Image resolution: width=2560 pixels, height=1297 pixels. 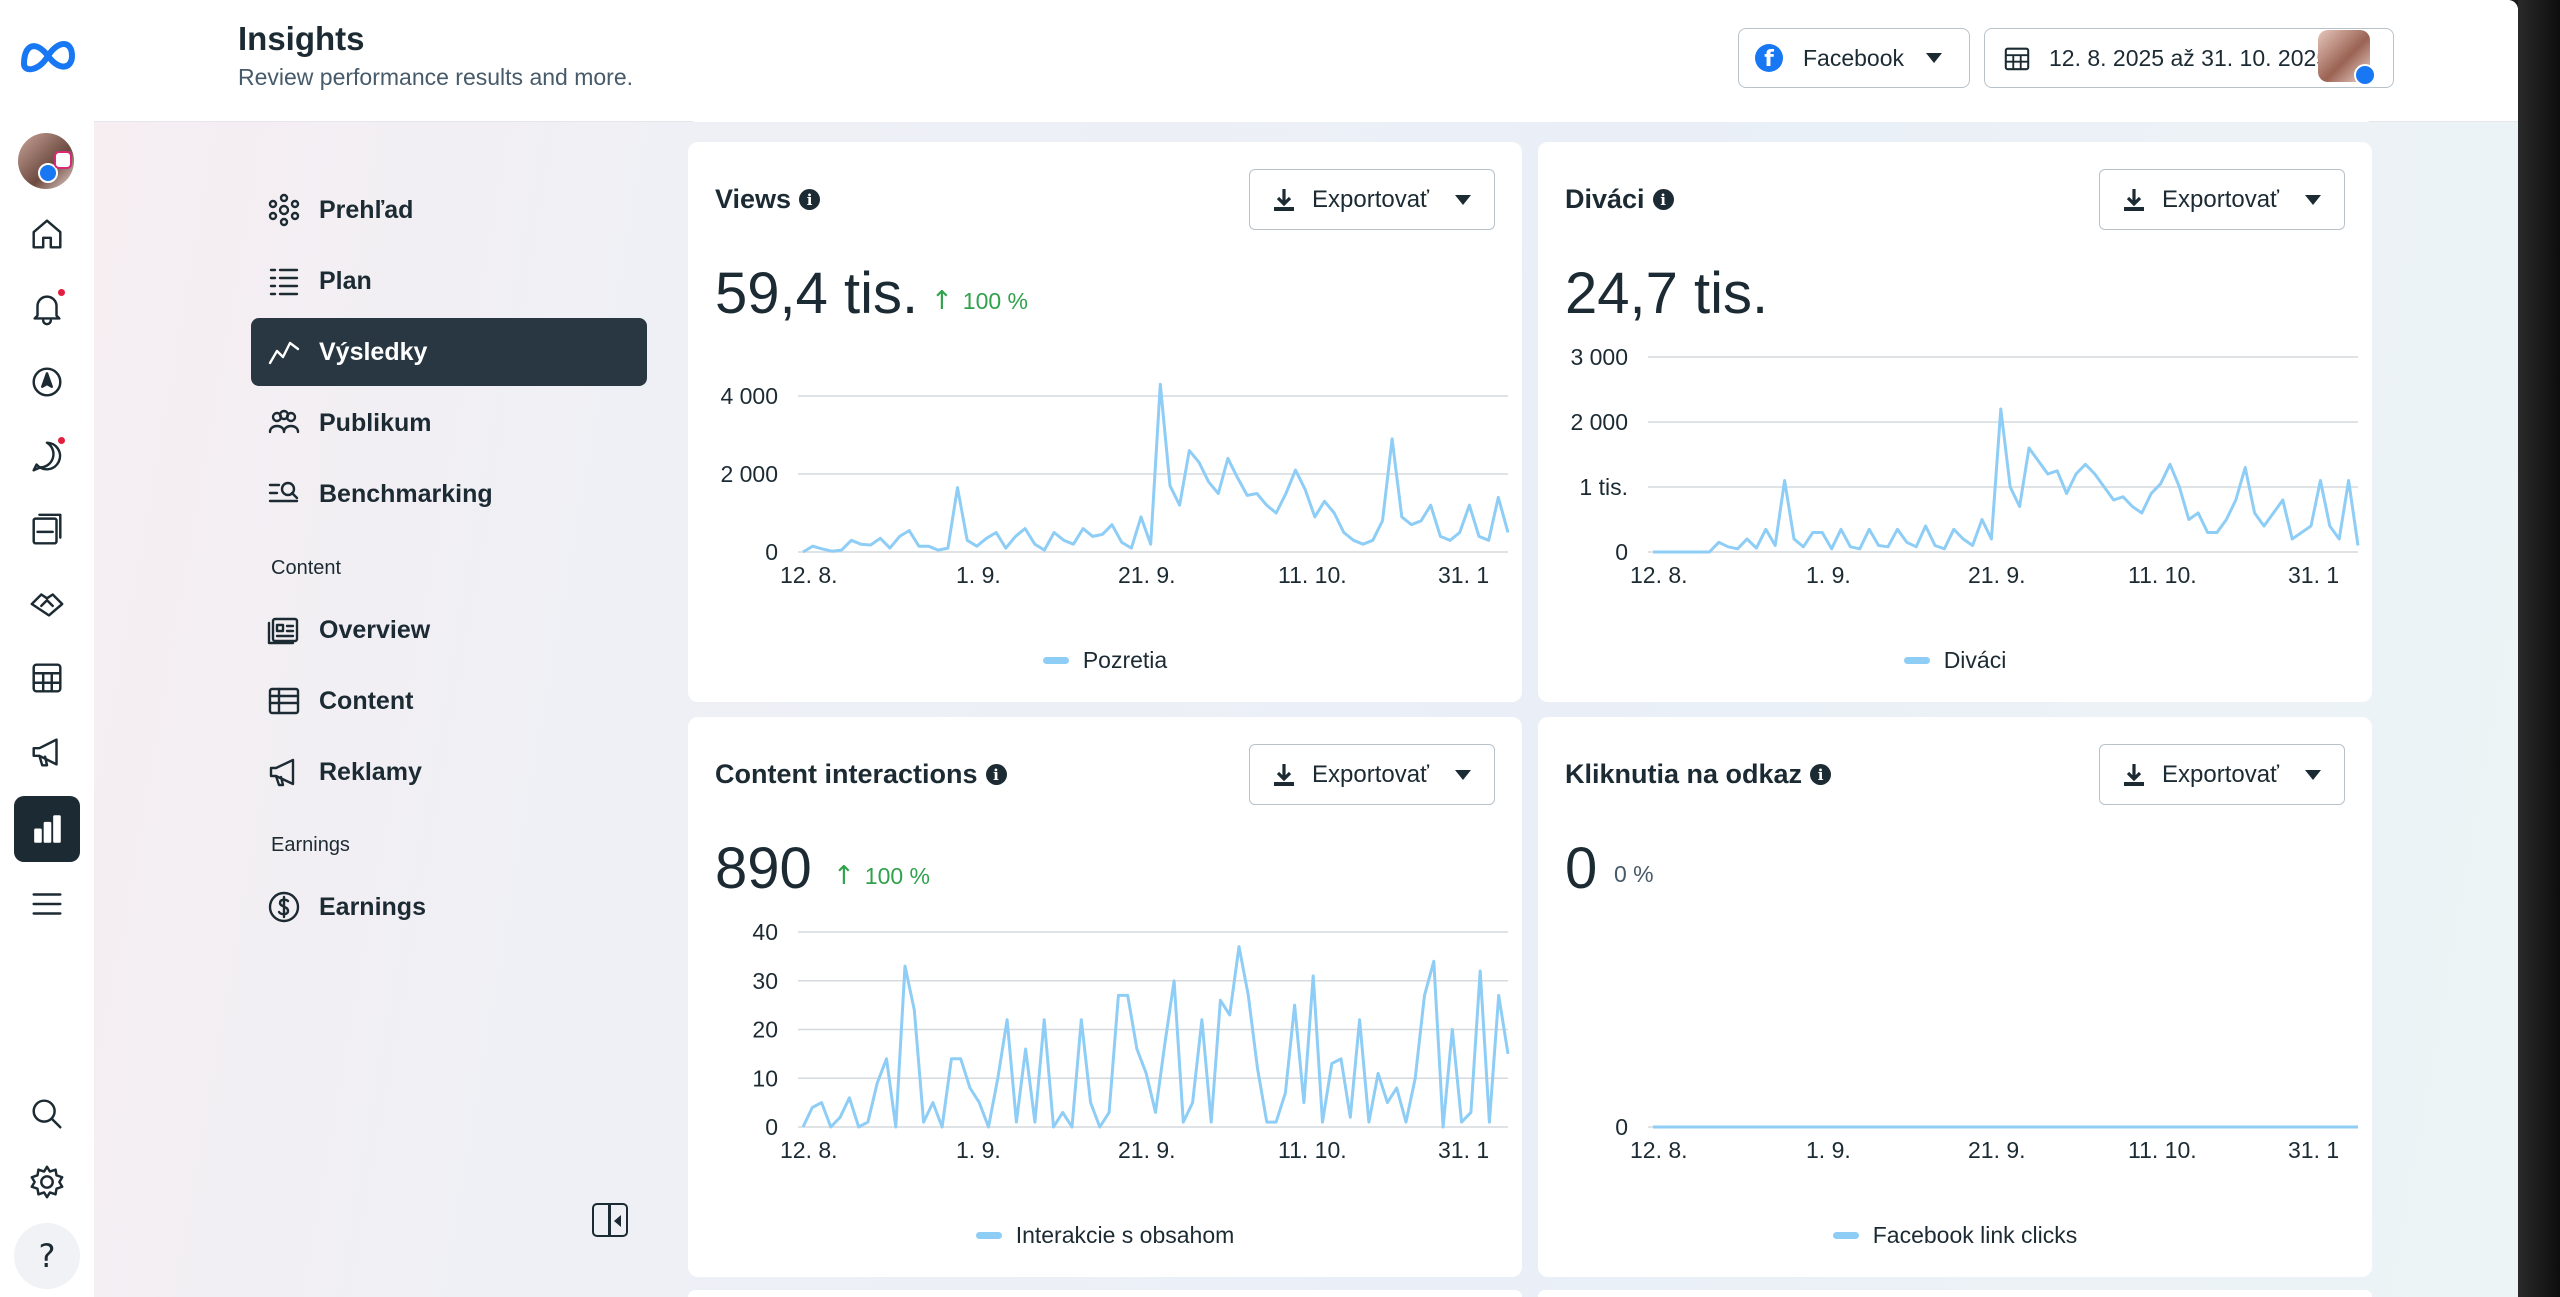 I want to click on arrow-up-icon: ↑, so click(x=844, y=876).